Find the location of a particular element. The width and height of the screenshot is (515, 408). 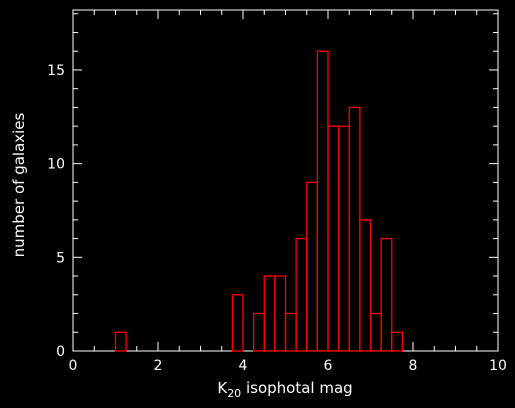

x-axis-label: K20 isophotal mag is located at coordinates (284, 389).